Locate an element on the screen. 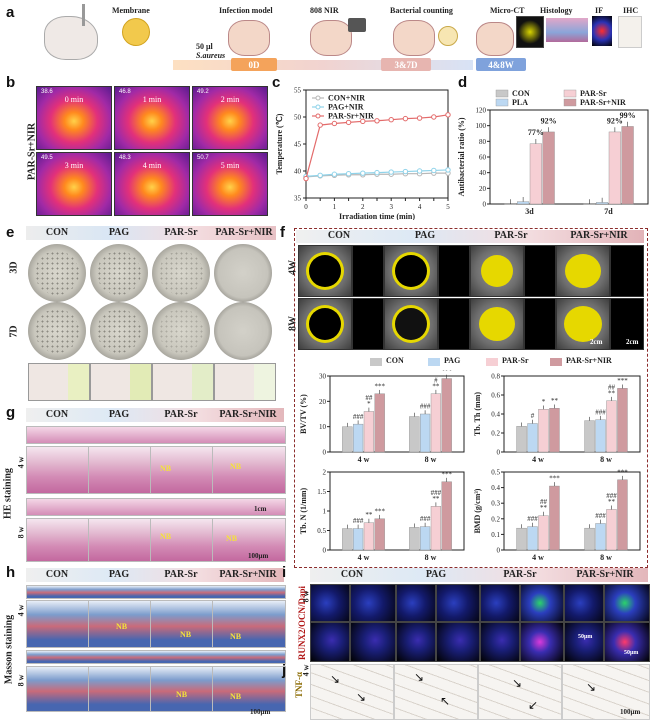 This screenshot has height=721, width=655. panel-e-group-con: CON is located at coordinates (57, 232).